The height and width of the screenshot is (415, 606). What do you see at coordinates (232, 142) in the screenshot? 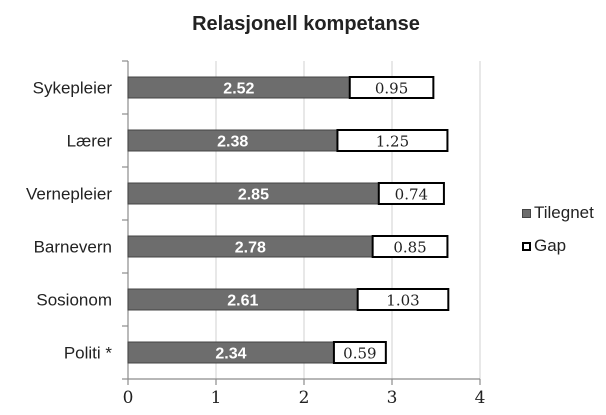
I see `data-label-tilegnet: 2.38` at bounding box center [232, 142].